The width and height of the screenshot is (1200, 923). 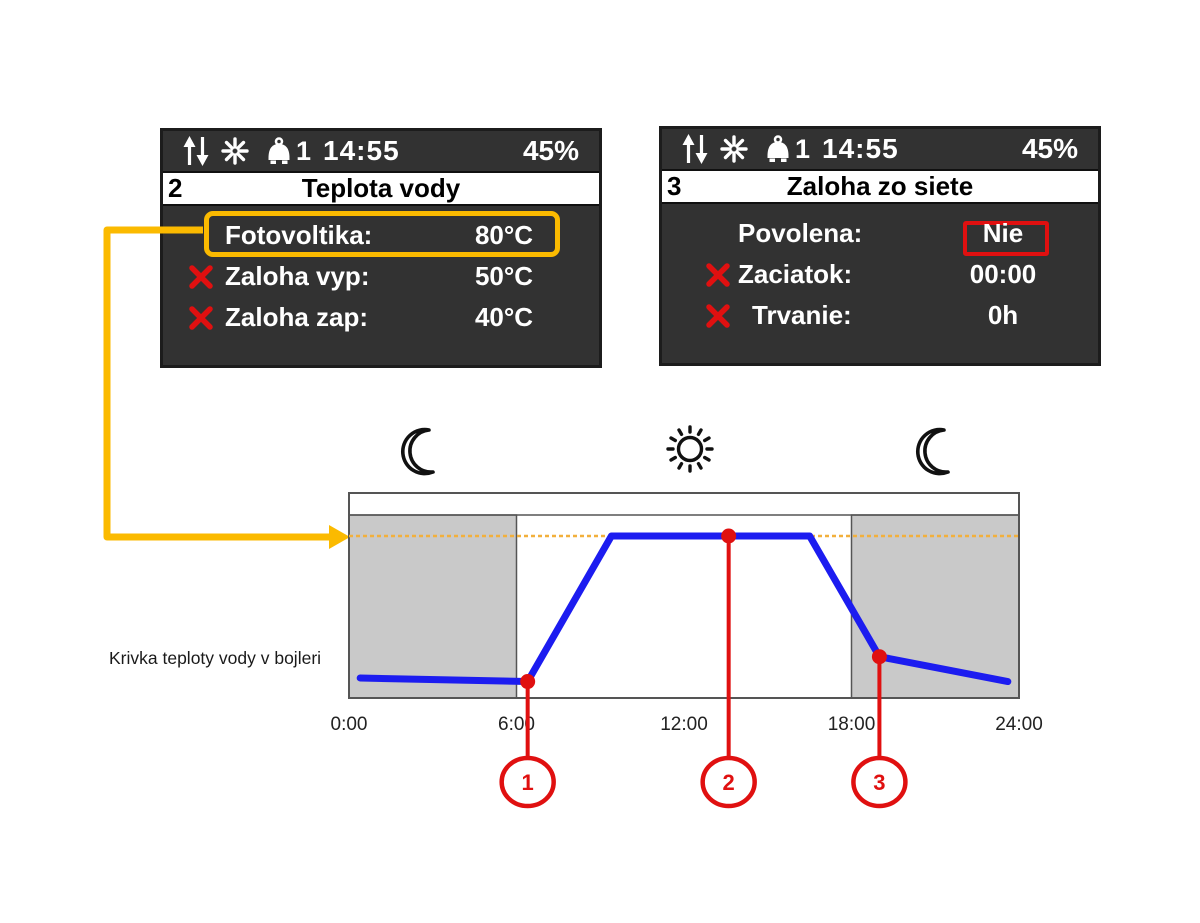 What do you see at coordinates (504, 235) in the screenshot?
I see `row-value: 80°C` at bounding box center [504, 235].